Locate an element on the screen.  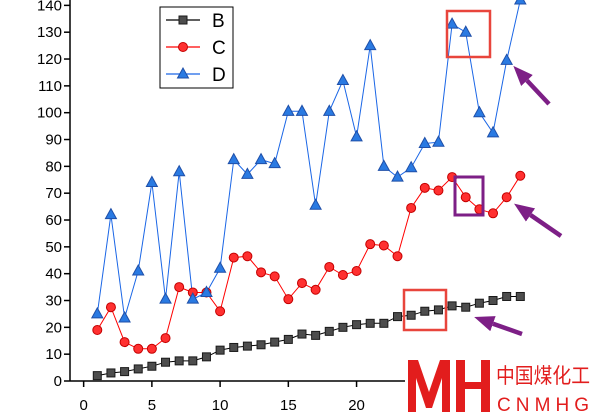
y-tick-label: 110 is located at coordinates (50, 86).